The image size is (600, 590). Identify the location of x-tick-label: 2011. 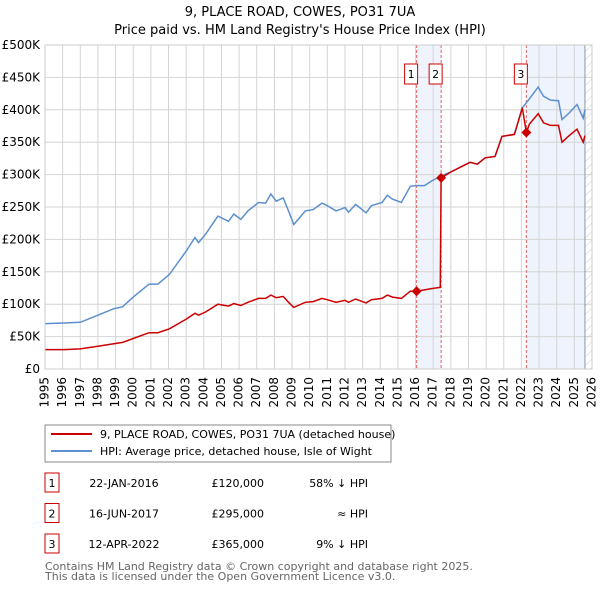
(327, 392).